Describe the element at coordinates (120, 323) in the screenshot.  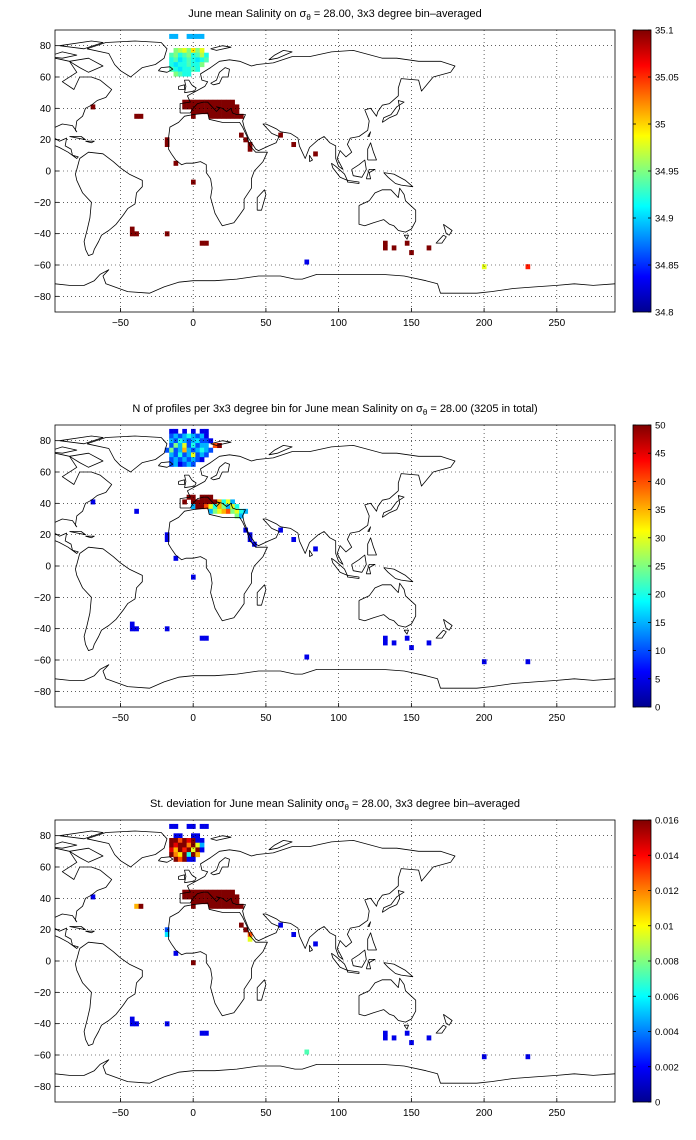
I see `x-tick-label: −50` at that location.